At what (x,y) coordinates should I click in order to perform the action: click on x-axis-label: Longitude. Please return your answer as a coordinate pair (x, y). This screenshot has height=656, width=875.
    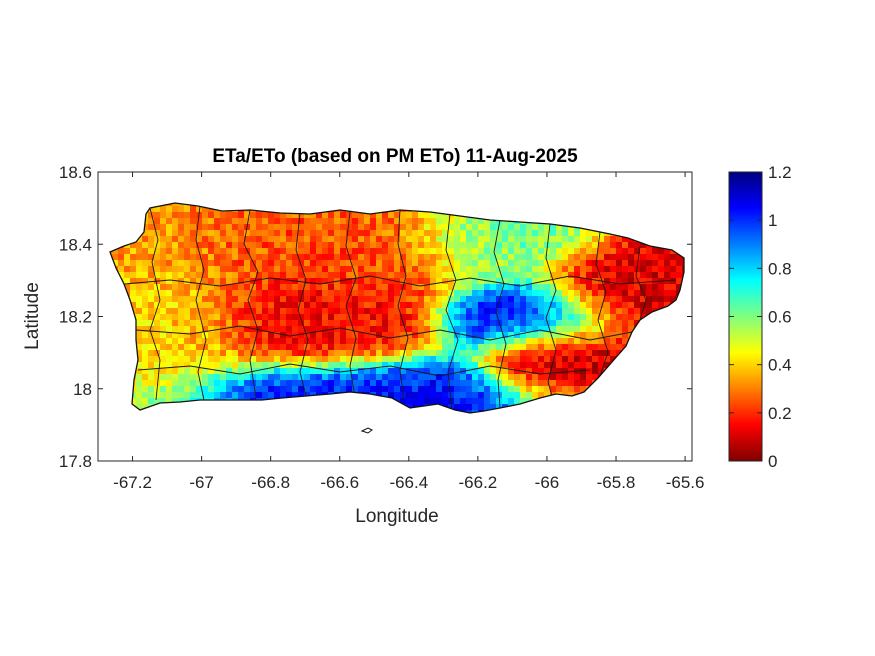
    Looking at the image, I should click on (396, 516).